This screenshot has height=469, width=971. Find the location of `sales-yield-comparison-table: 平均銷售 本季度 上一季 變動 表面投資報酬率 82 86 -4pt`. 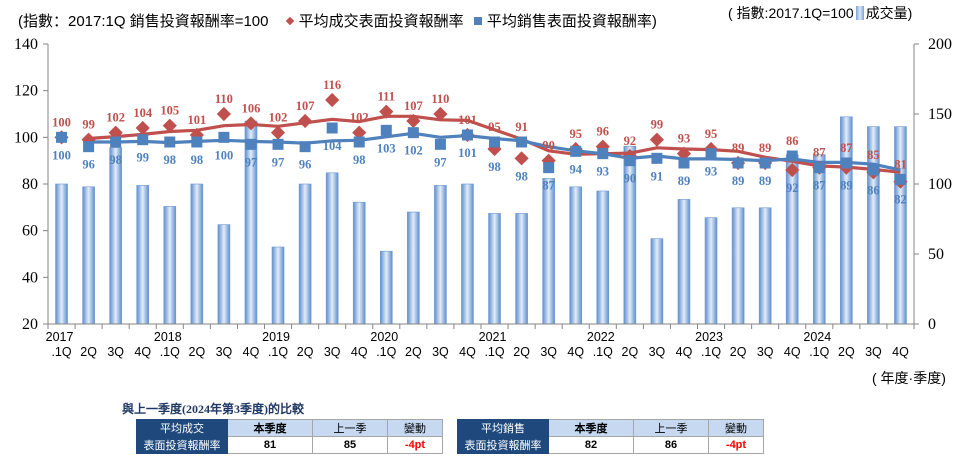

sales-yield-comparison-table: 平均銷售 本季度 上一季 變動 表面投資報酬率 82 86 -4pt is located at coordinates (610, 436).